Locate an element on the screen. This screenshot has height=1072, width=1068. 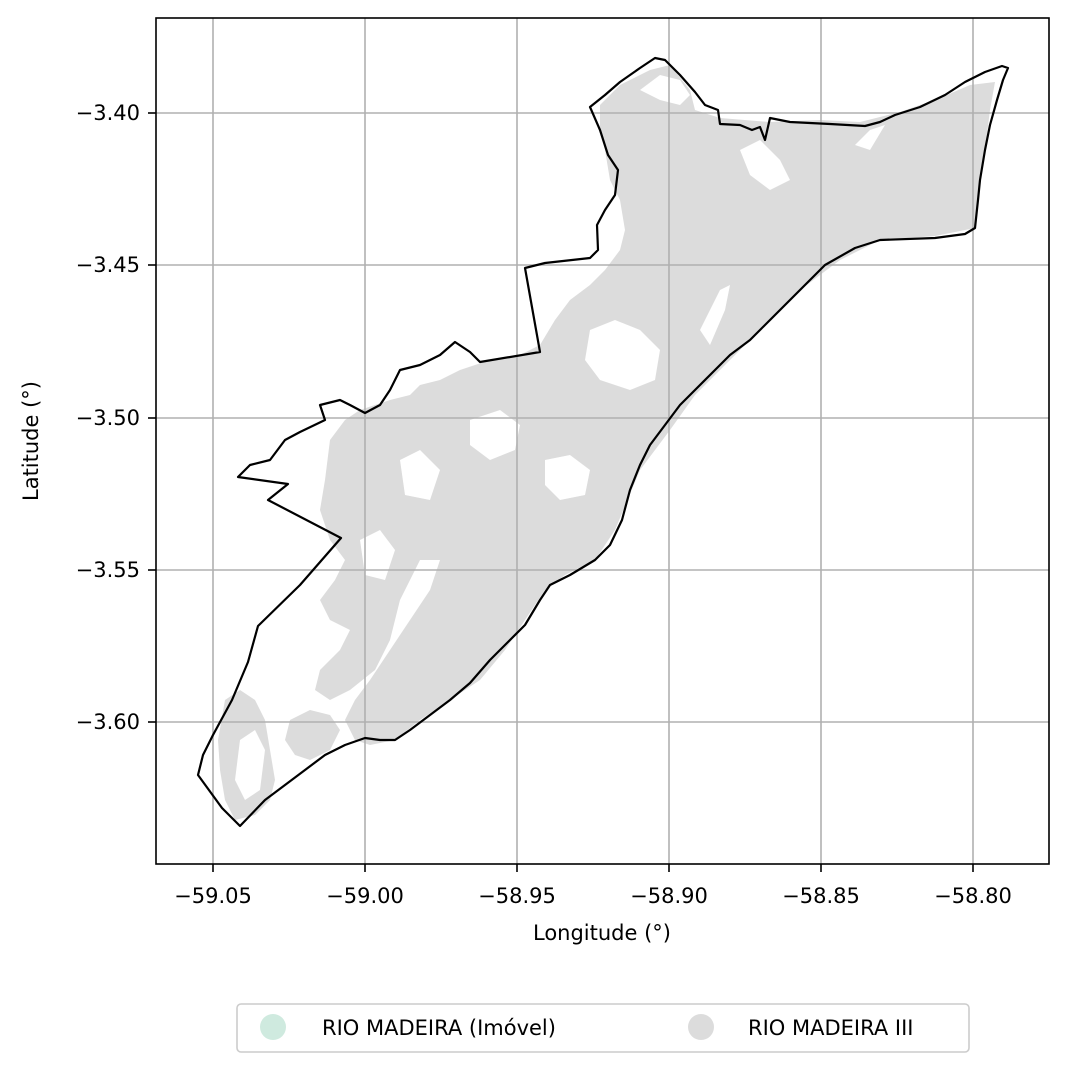
legend-marker-imovel is located at coordinates (273, 1027).